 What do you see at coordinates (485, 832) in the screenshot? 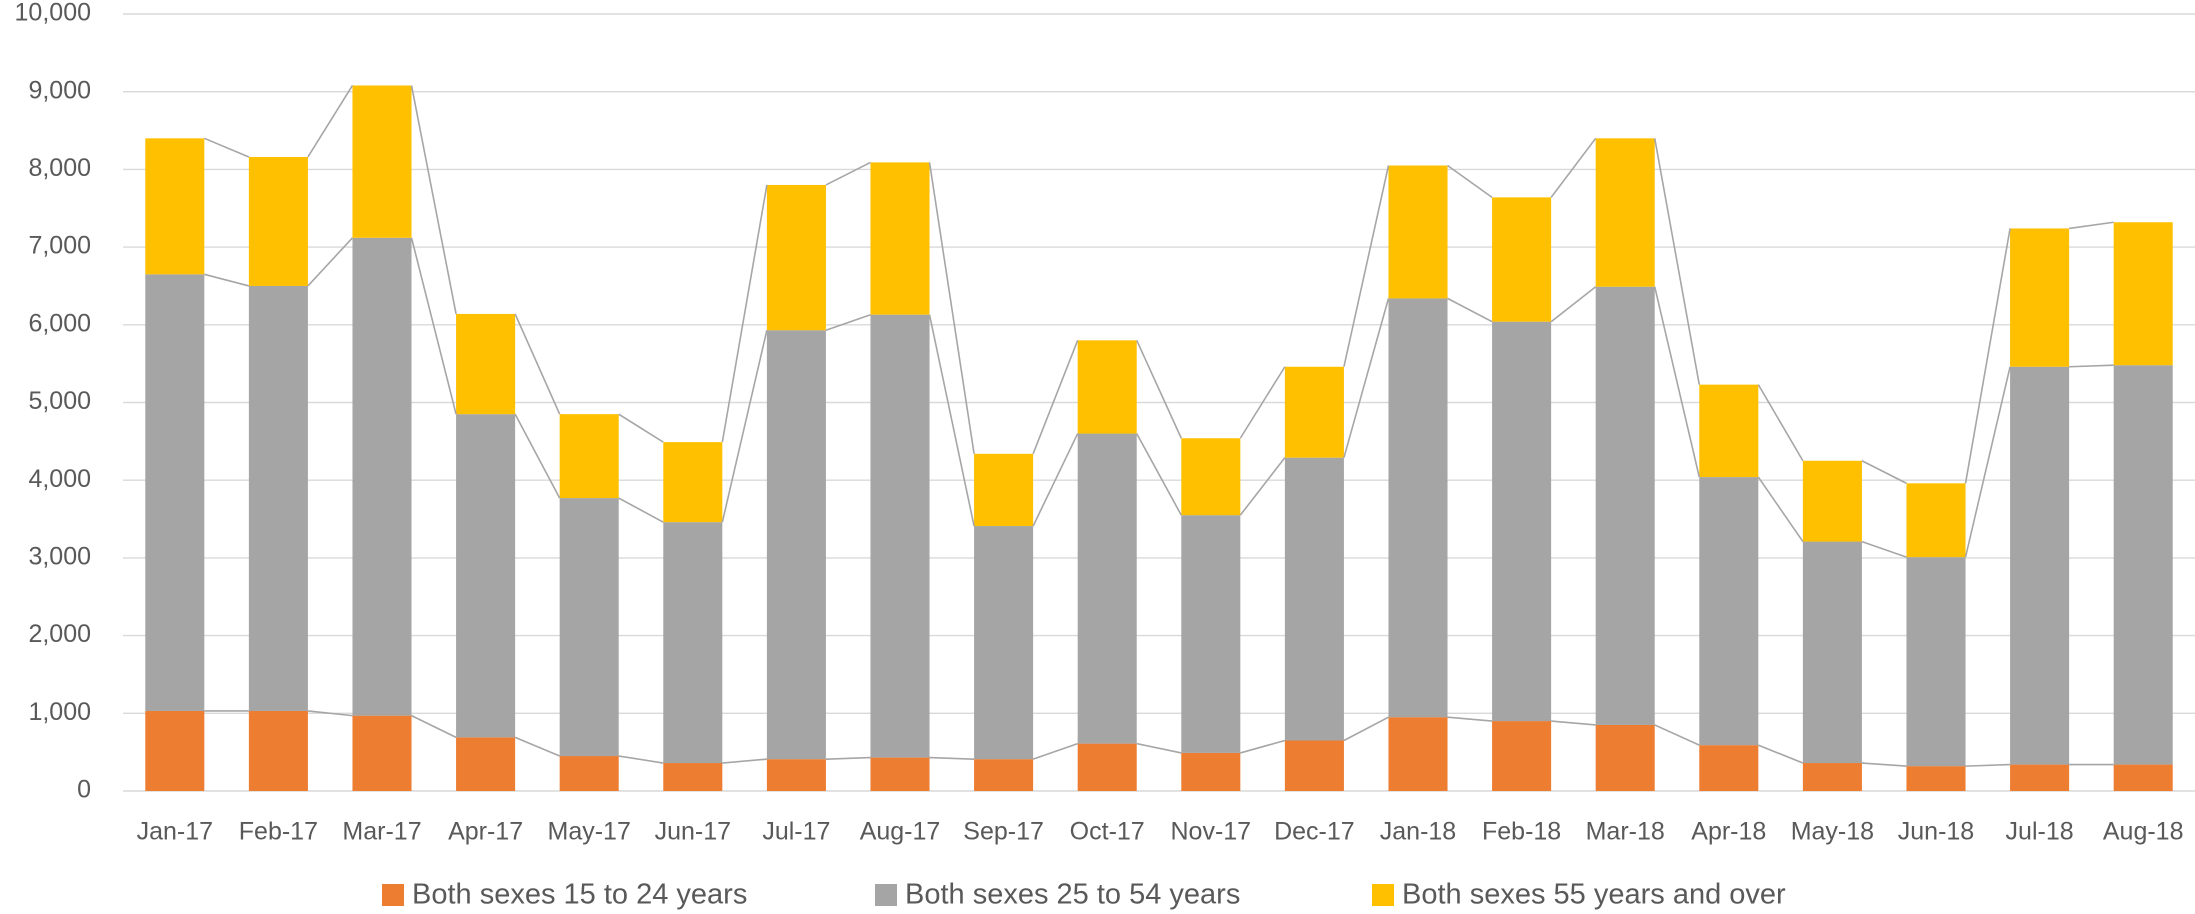
I see `x-tick-label: Apr-17` at bounding box center [485, 832].